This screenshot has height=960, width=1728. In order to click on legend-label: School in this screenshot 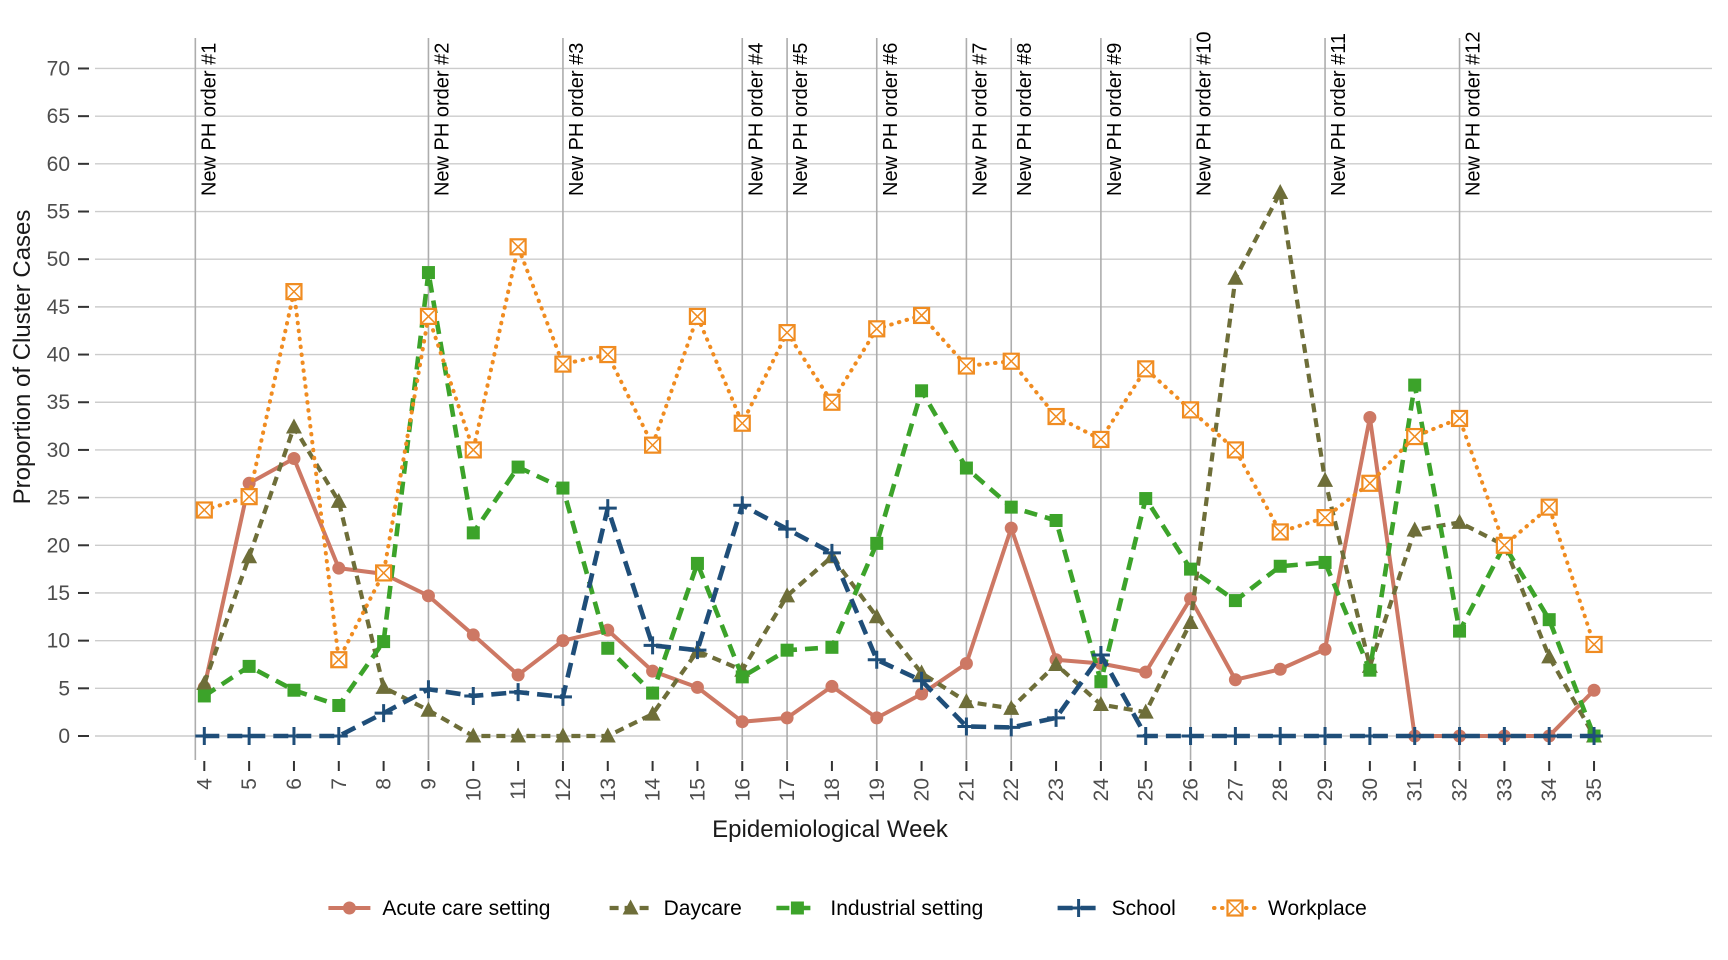, I will do `click(1144, 908)`.